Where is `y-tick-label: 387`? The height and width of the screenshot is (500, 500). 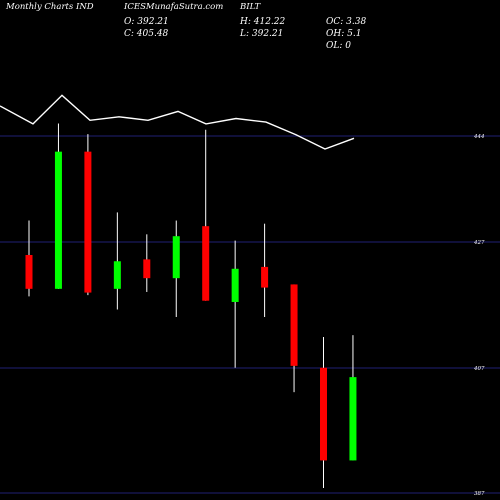 y-tick-label: 387 is located at coordinates (479, 494).